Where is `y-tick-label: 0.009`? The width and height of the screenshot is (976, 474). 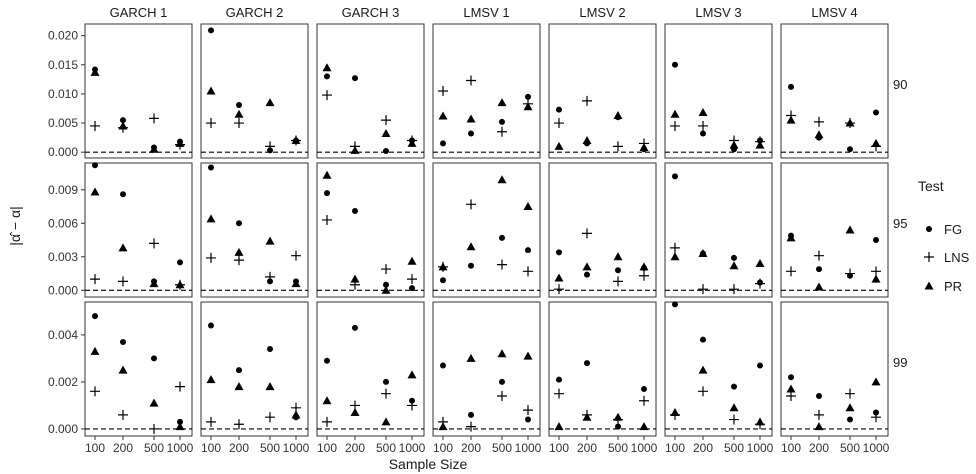
y-tick-label: 0.009 is located at coordinates (63, 190).